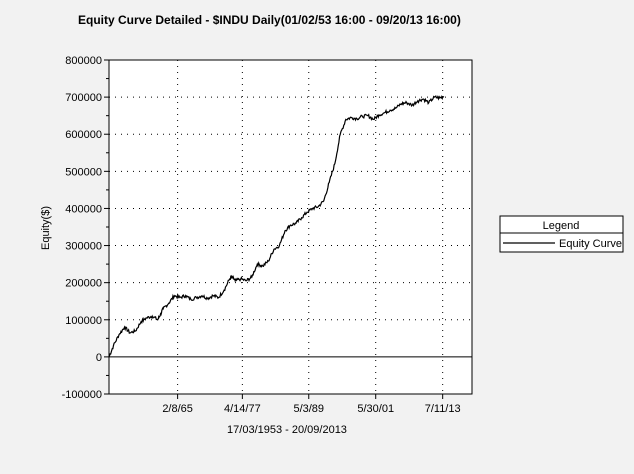 This screenshot has width=634, height=474. What do you see at coordinates (83, 98) in the screenshot?
I see `y-tick-label: 700000` at bounding box center [83, 98].